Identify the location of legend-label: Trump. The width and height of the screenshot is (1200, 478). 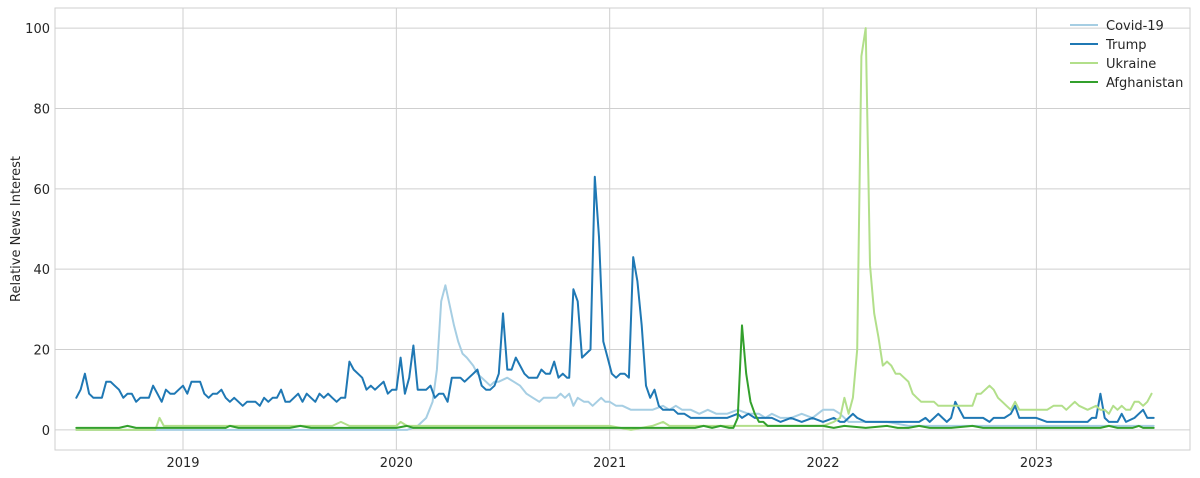
(1126, 45).